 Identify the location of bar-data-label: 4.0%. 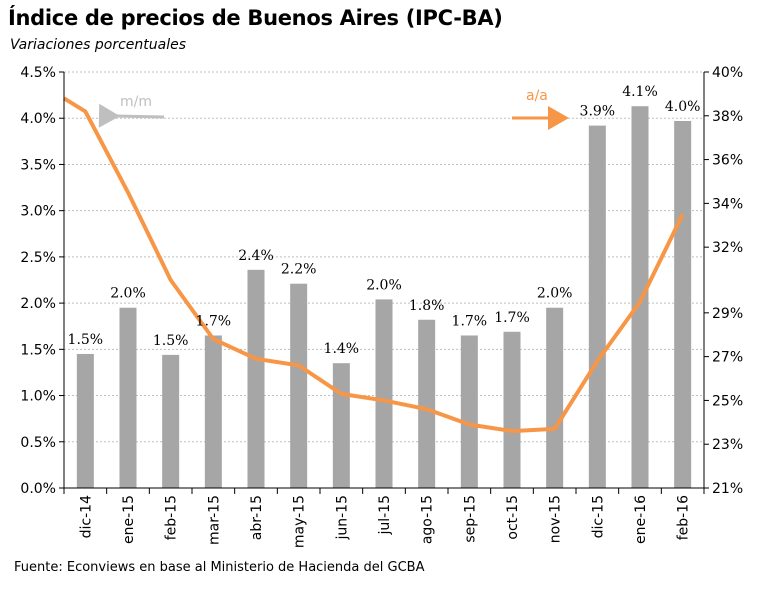
(683, 107).